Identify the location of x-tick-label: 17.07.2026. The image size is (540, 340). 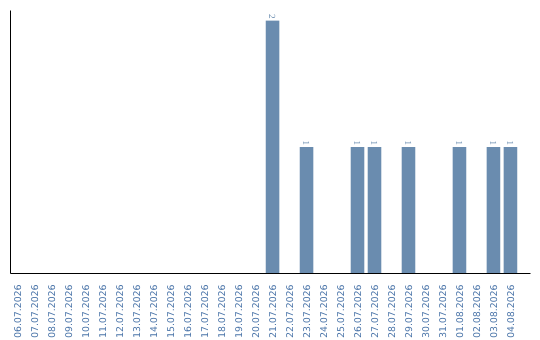
(206, 311).